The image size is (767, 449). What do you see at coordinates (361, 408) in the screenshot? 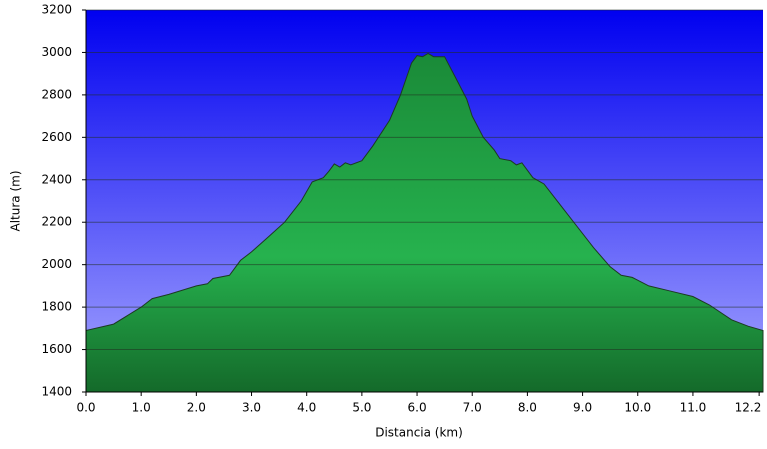
I see `x-tick-label: 5.0` at bounding box center [361, 408].